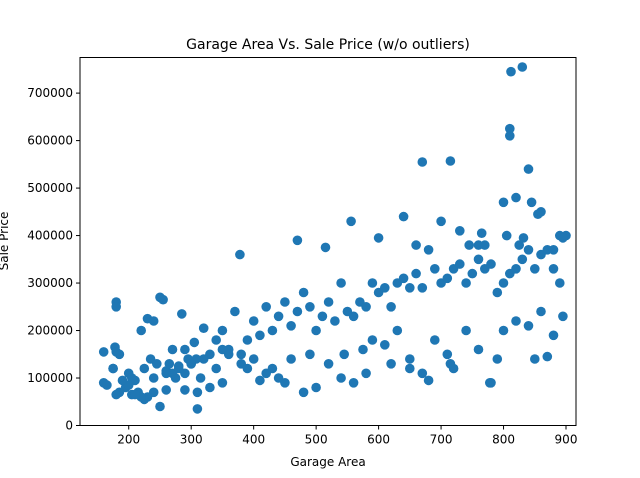 Image resolution: width=640 pixels, height=478 pixels. What do you see at coordinates (191, 440) in the screenshot?
I see `x-tick-label: 300` at bounding box center [191, 440].